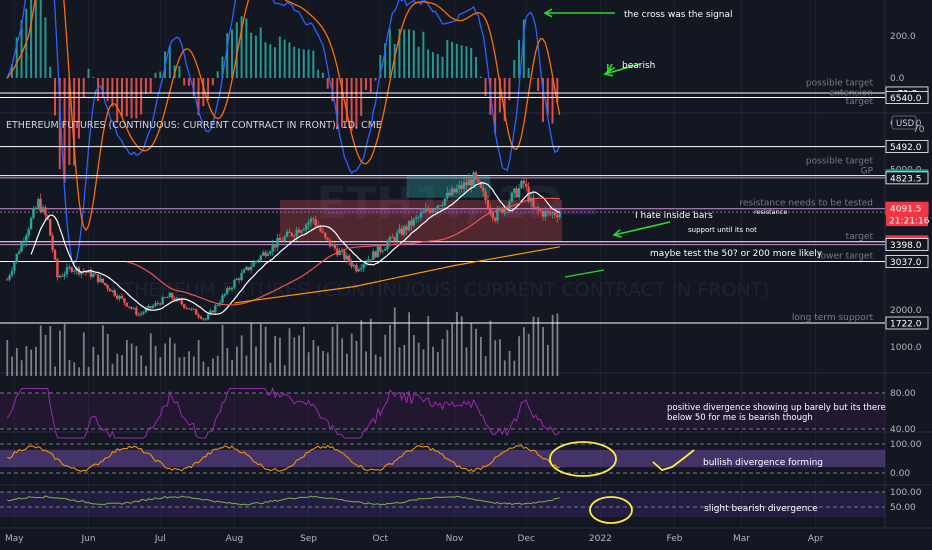 The image size is (932, 550). Describe the element at coordinates (906, 348) in the screenshot. I see `volume-axis-tick: 1000.0` at that location.